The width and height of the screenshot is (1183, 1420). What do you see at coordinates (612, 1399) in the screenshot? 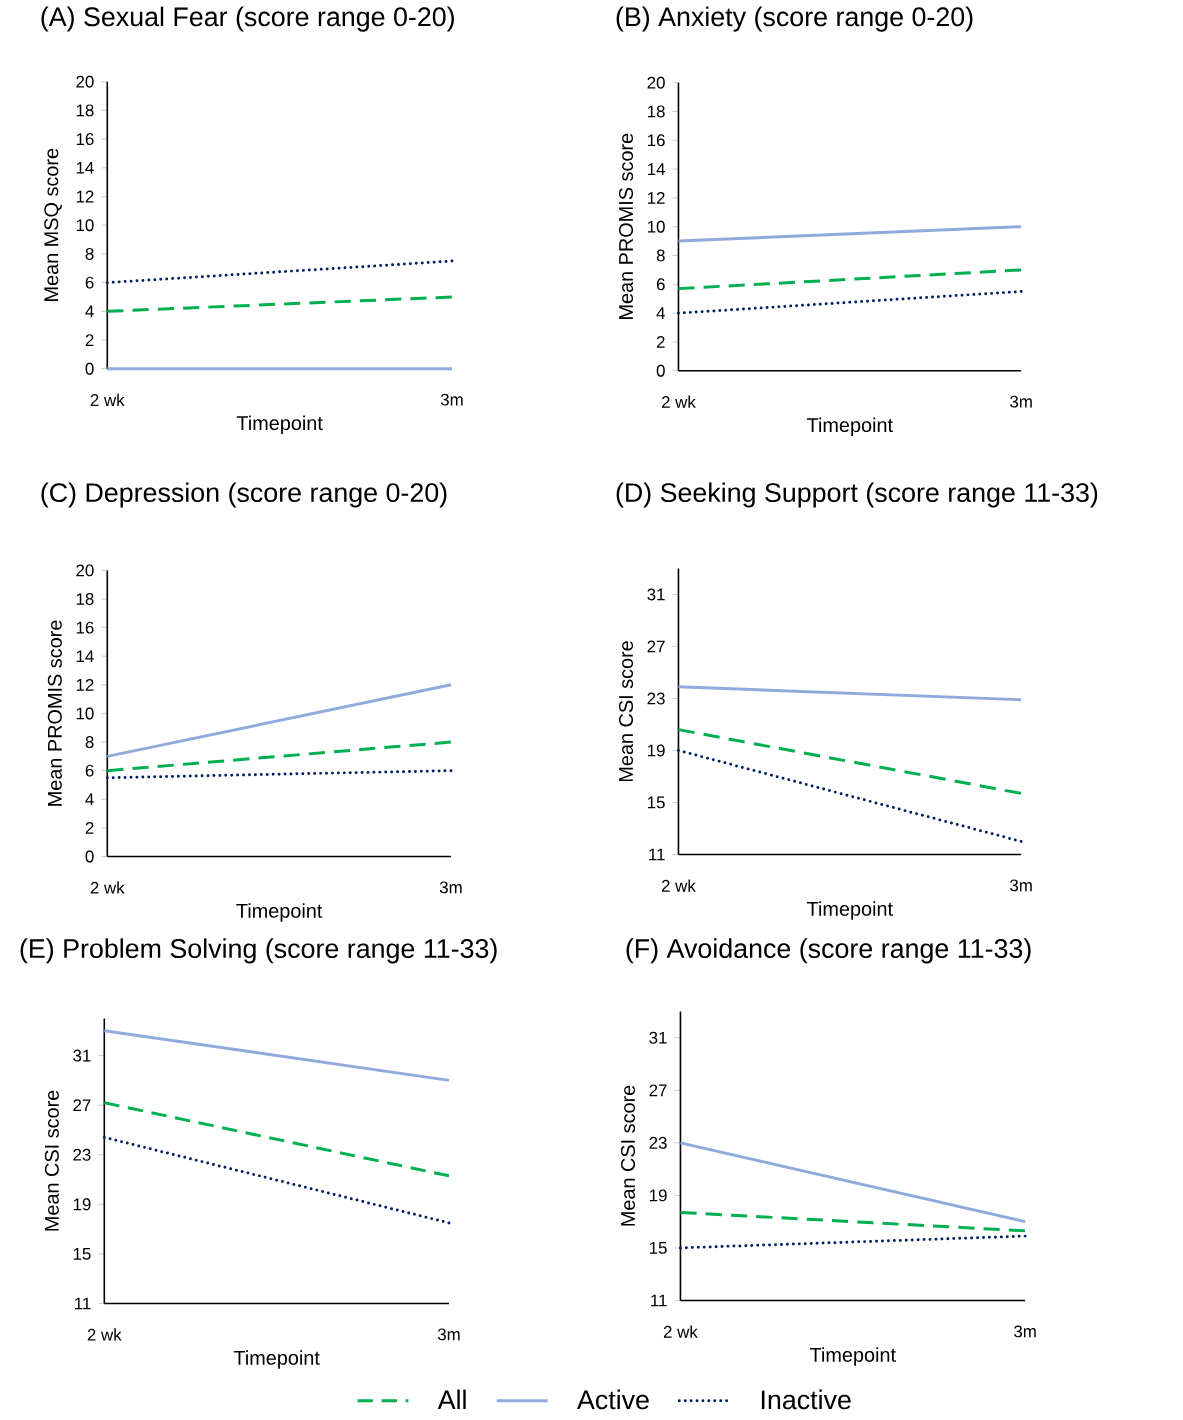
I see `legend-label: Active` at bounding box center [612, 1399].